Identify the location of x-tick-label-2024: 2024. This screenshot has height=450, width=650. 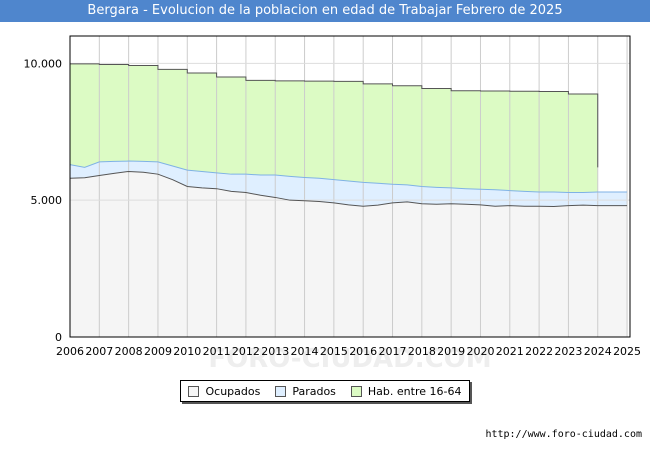
(598, 351).